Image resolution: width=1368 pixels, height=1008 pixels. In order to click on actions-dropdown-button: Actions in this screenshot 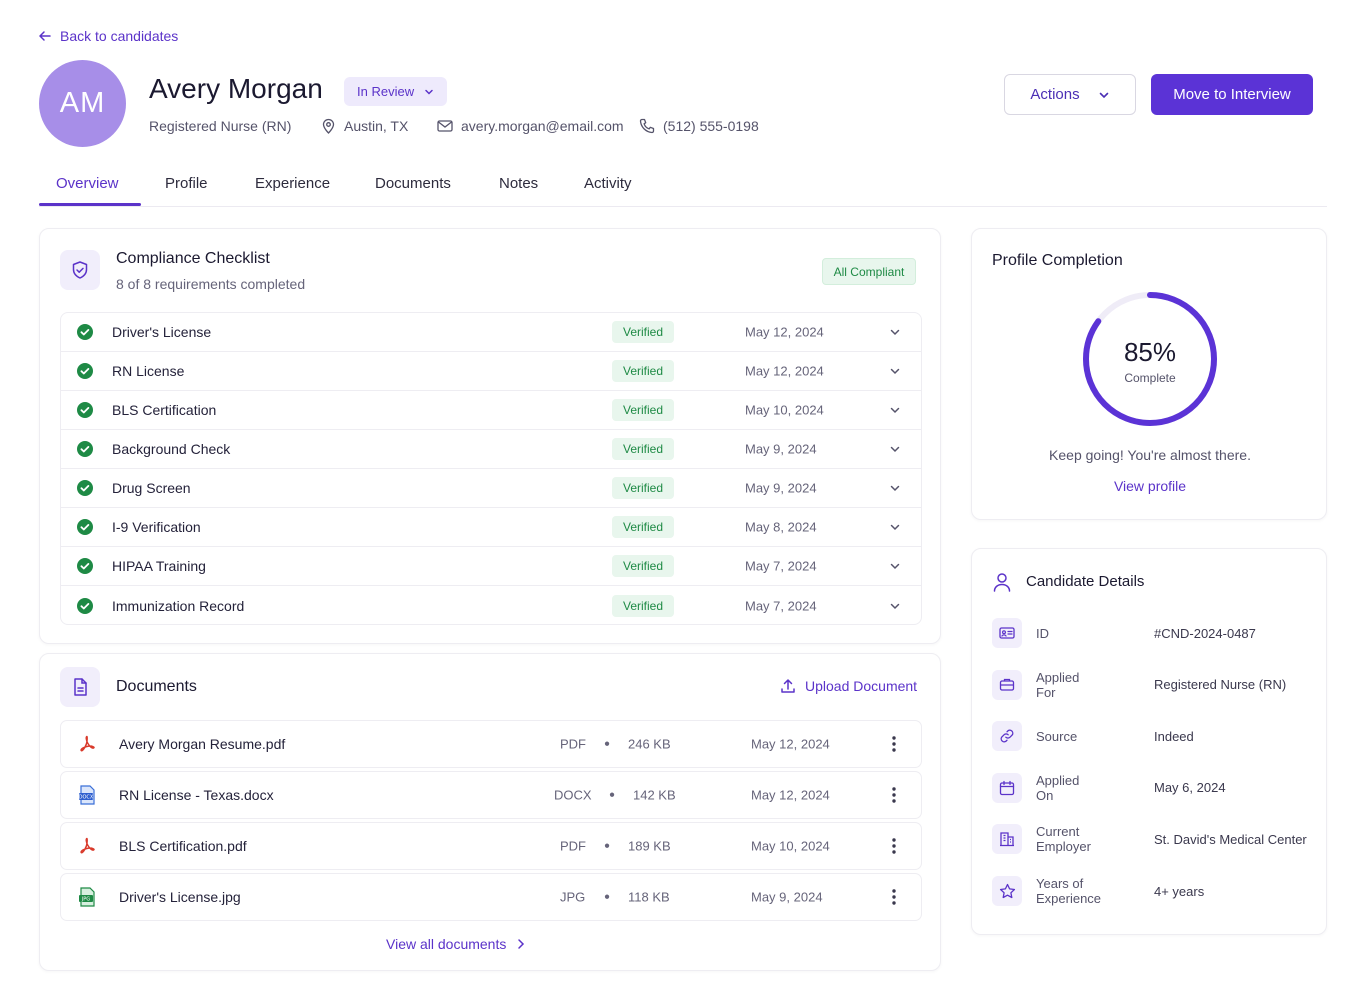, I will do `click(1070, 94)`.